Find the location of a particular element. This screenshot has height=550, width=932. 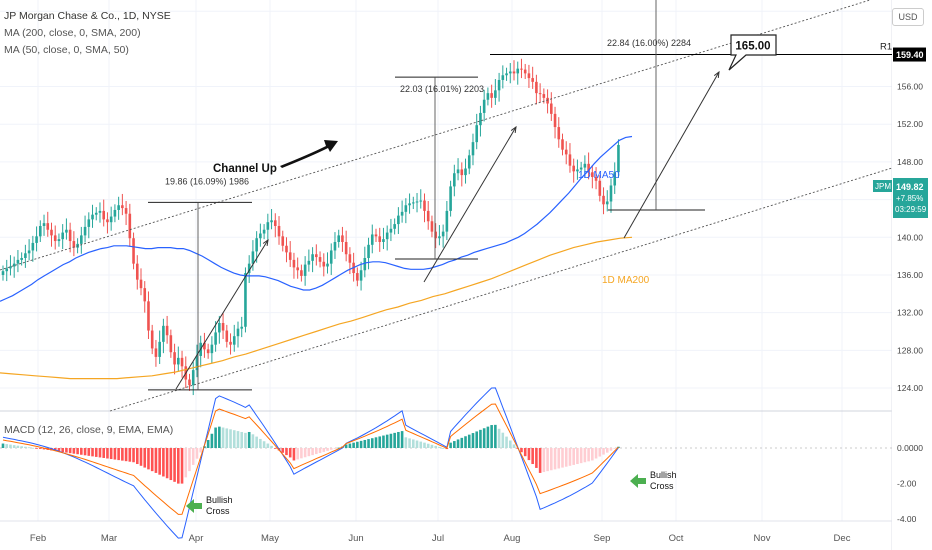

month-label: Aug is located at coordinates (512, 538).